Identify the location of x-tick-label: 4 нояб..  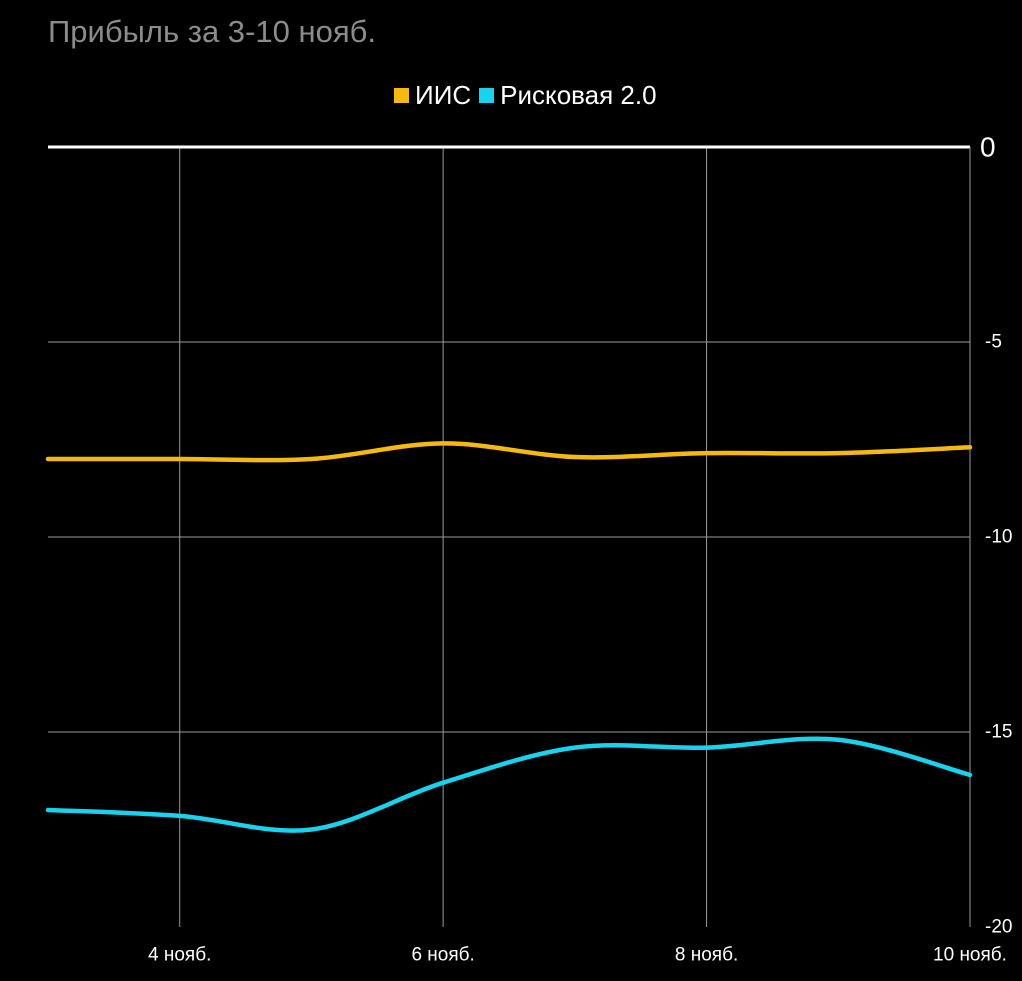
(179, 955).